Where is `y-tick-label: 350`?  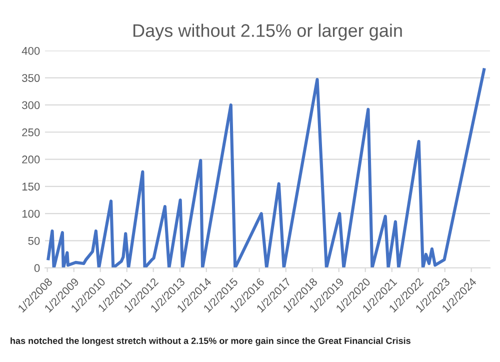
y-tick-label: 350 is located at coordinates (31, 78).